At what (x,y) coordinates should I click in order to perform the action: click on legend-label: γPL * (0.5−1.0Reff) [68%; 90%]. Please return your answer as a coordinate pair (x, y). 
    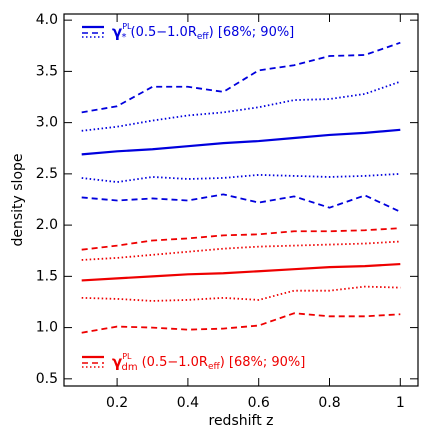
    Looking at the image, I should click on (203, 33).